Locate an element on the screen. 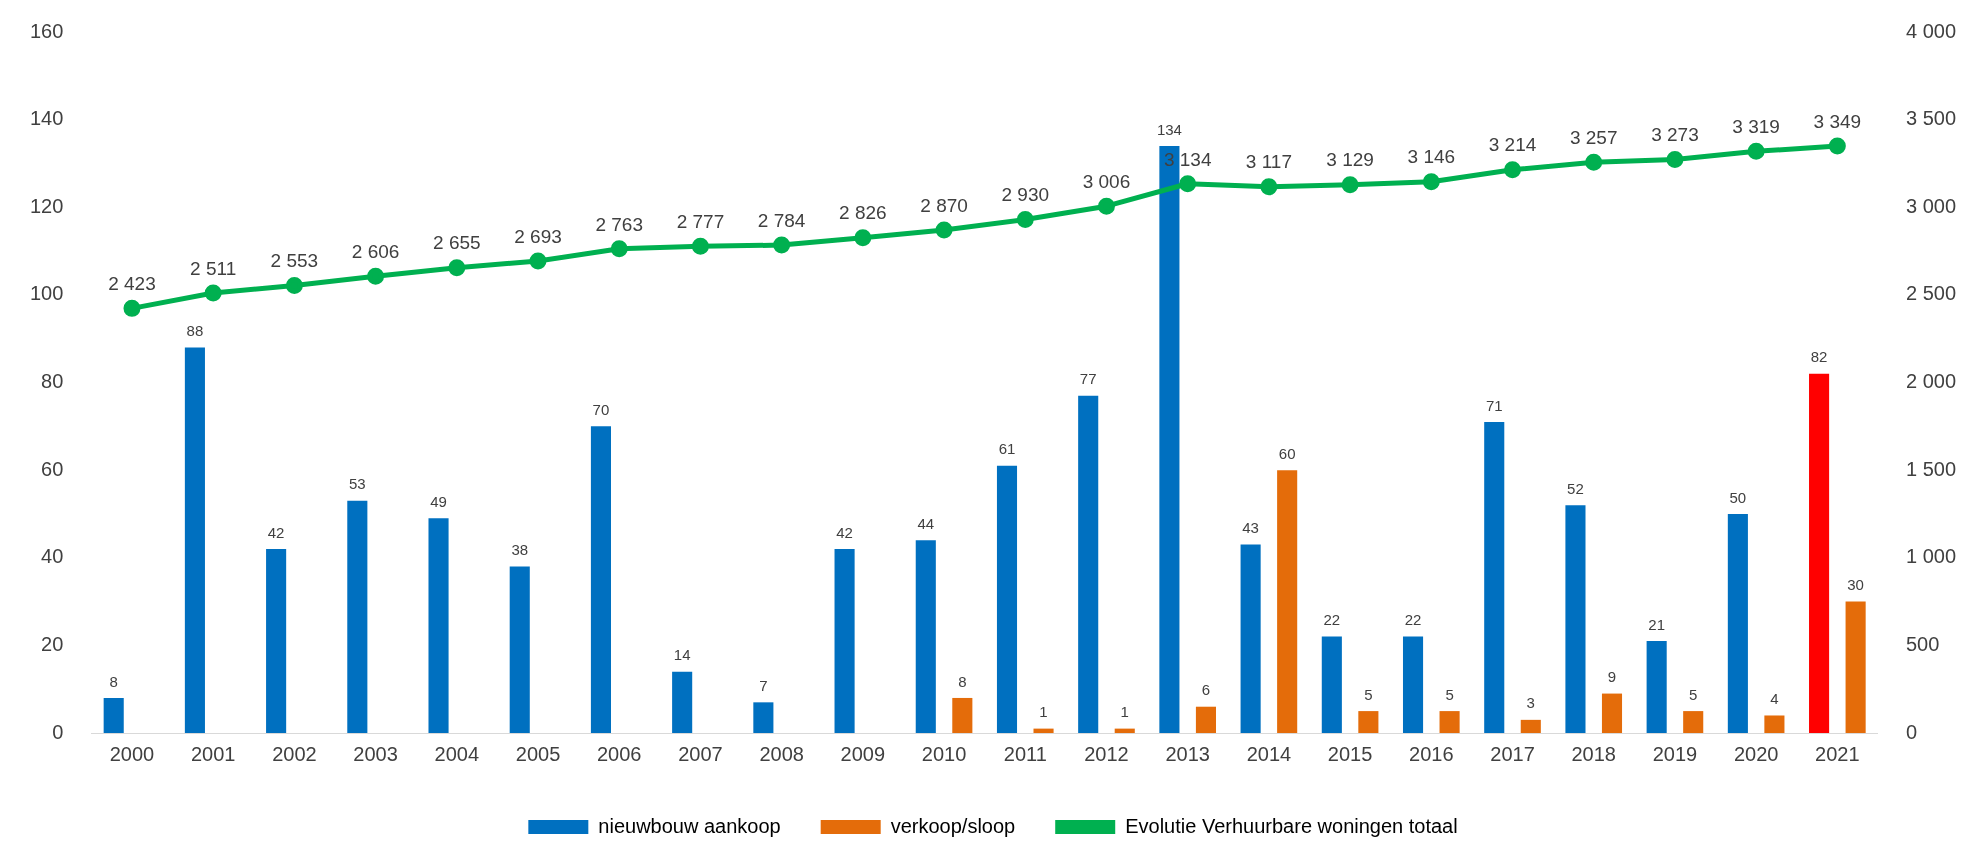  data-label: 2 930 is located at coordinates (1025, 195).